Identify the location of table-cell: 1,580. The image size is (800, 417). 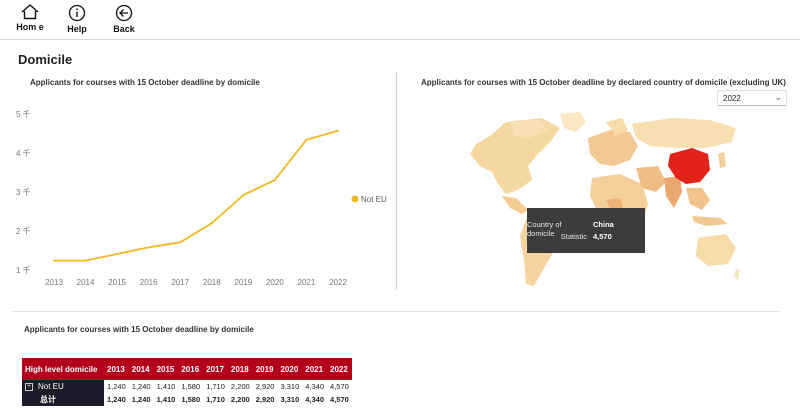
(191, 386).